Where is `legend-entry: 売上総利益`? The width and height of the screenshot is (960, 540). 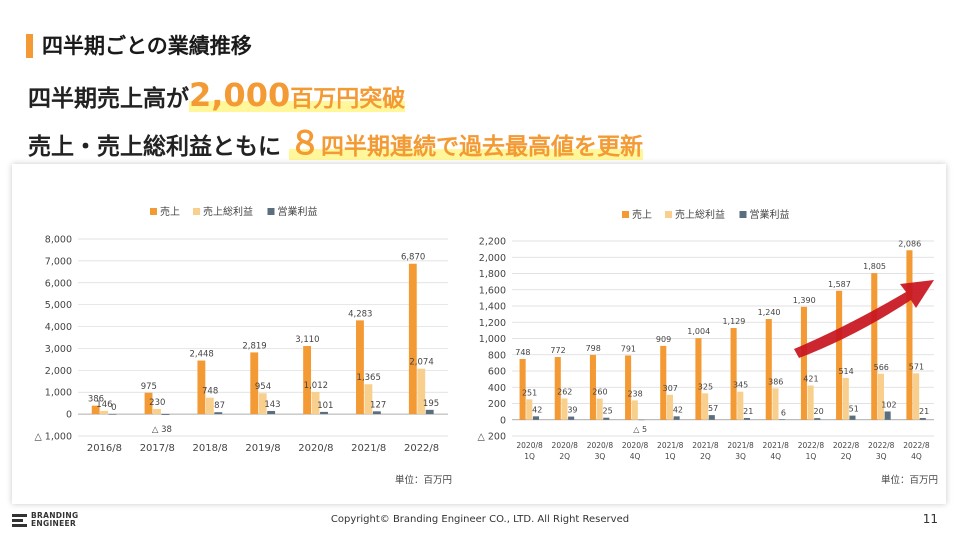 legend-entry: 売上総利益 is located at coordinates (700, 214).